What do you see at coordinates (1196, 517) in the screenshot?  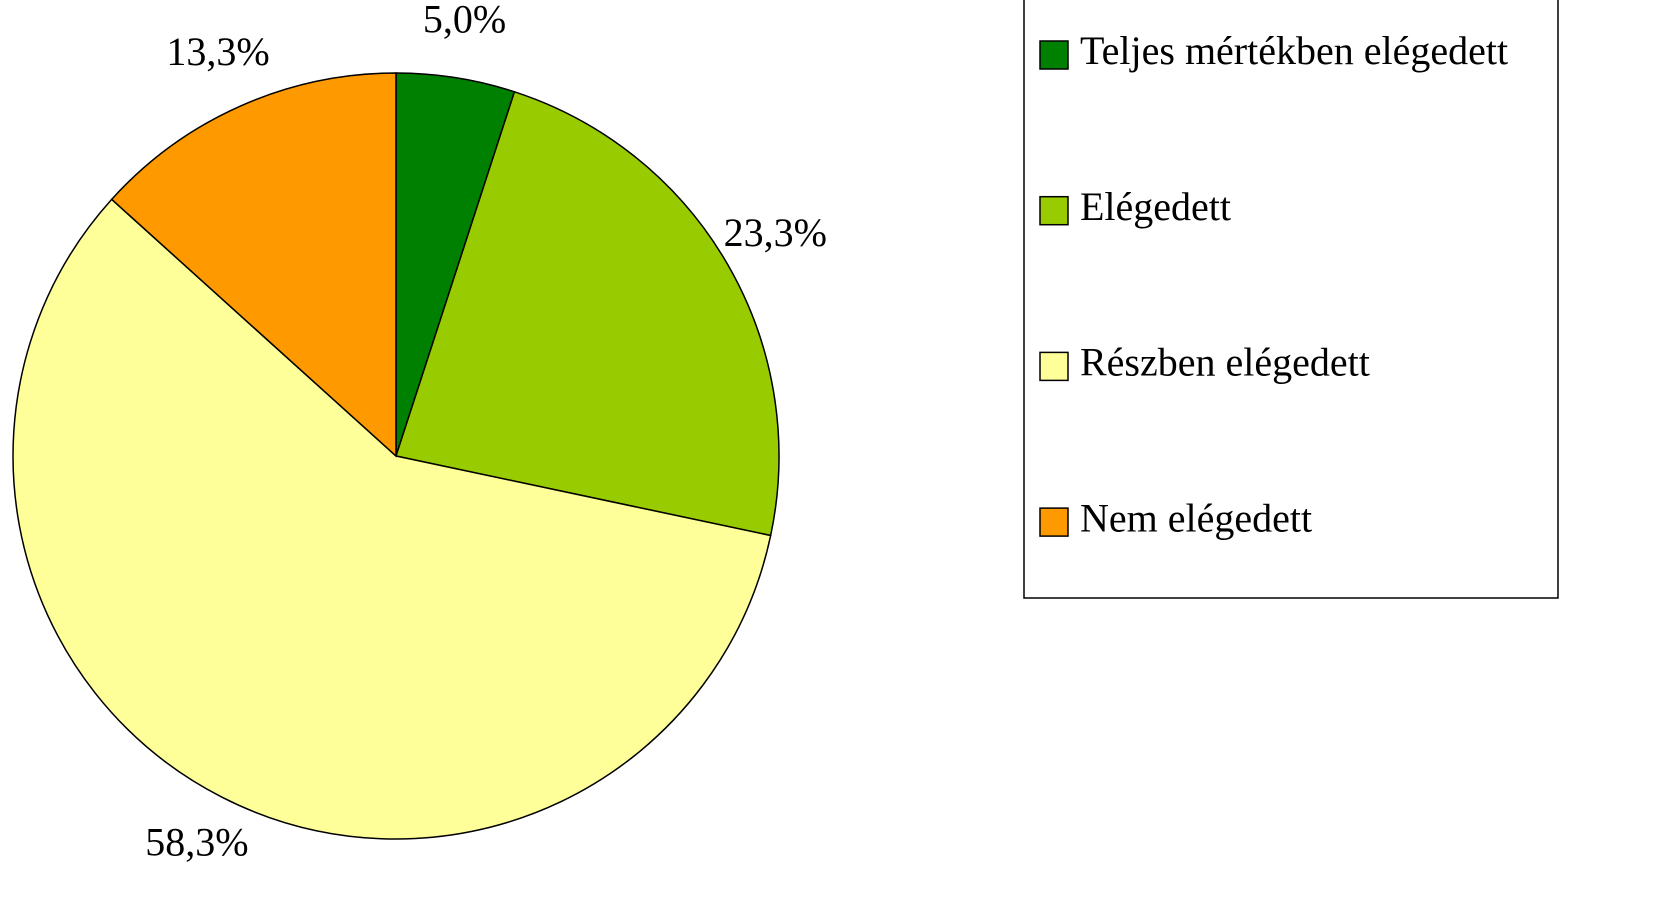 I see `legend-label: Nem elégedett` at bounding box center [1196, 517].